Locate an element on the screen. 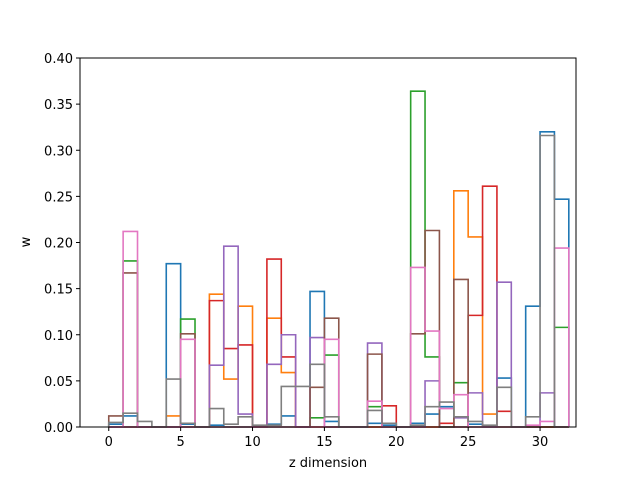  x-tick-label: 20 is located at coordinates (396, 442).